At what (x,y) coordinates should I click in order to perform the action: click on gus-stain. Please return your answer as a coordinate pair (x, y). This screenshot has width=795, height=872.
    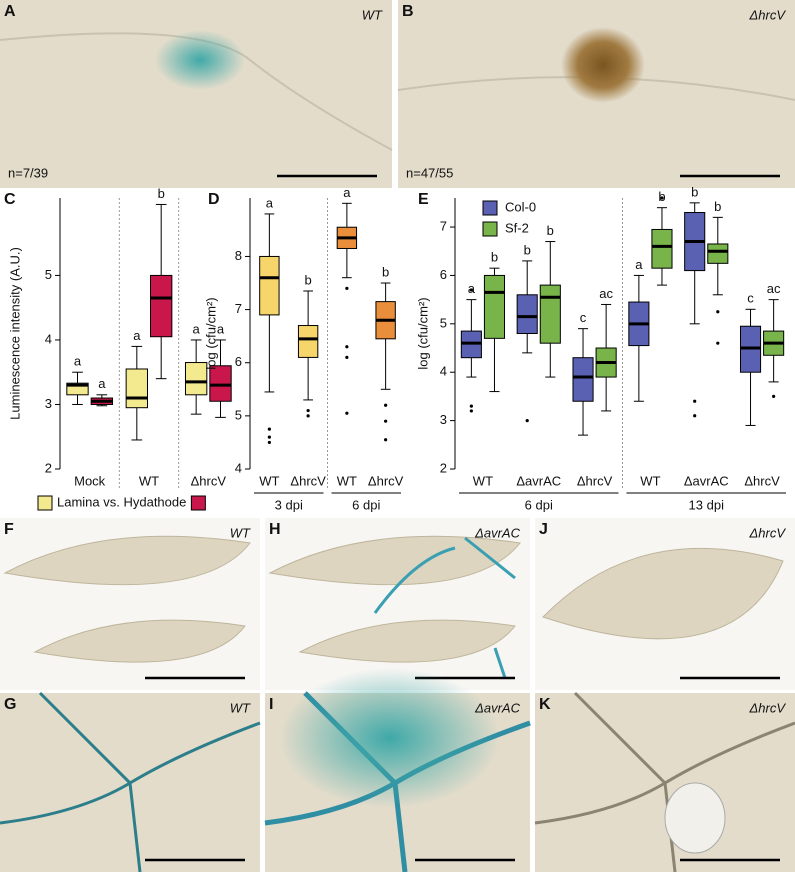
    Looking at the image, I should click on (200, 60).